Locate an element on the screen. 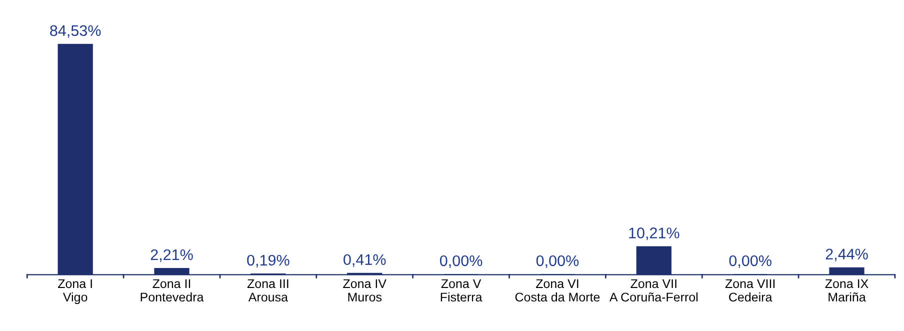 The height and width of the screenshot is (331, 904). data-label: 10,21% is located at coordinates (654, 234).